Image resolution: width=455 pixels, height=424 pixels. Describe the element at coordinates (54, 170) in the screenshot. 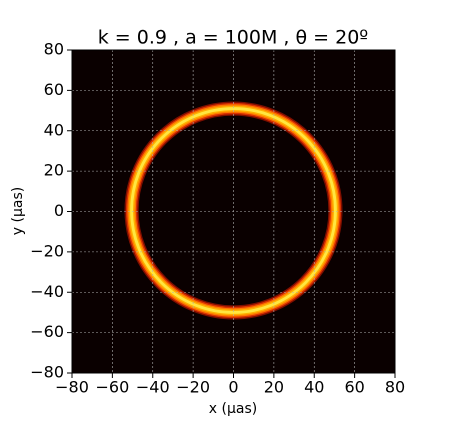

I see `y-tick-label: 20` at that location.